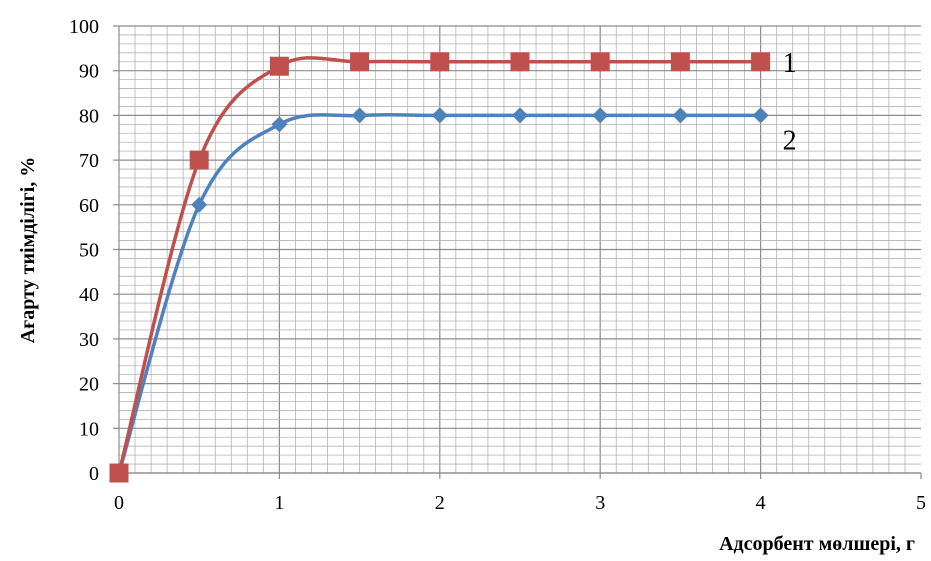 The width and height of the screenshot is (931, 561). What do you see at coordinates (790, 140) in the screenshot?
I see `series-label: 2` at bounding box center [790, 140].